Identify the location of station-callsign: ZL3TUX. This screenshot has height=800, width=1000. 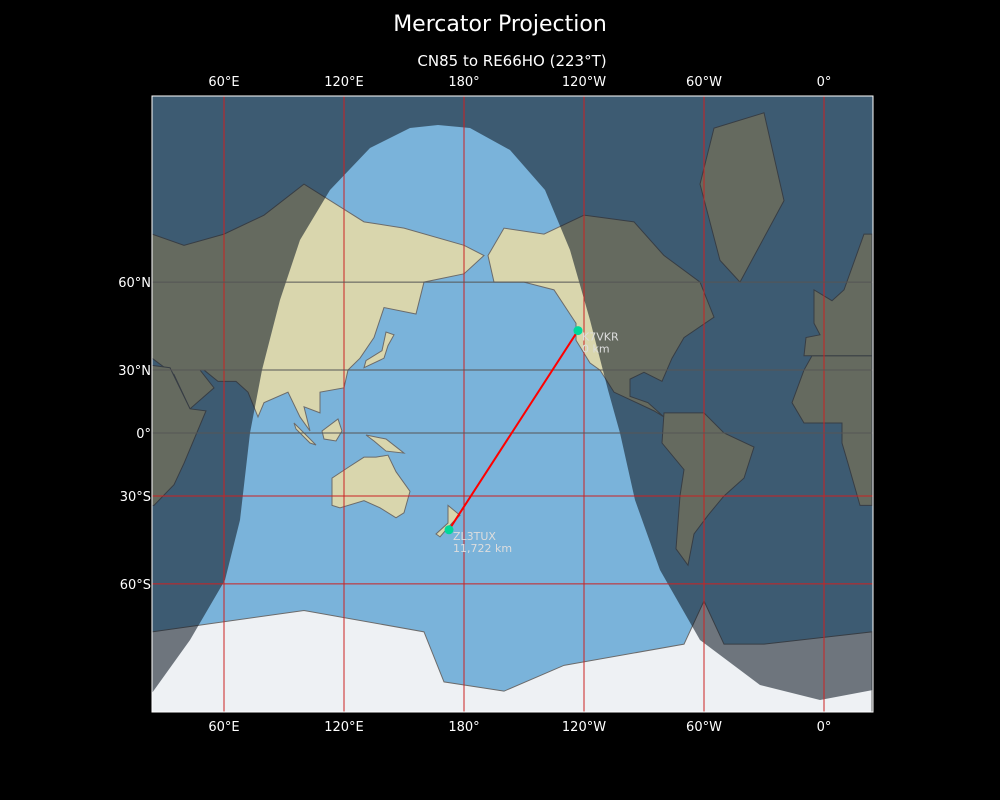
(474, 536).